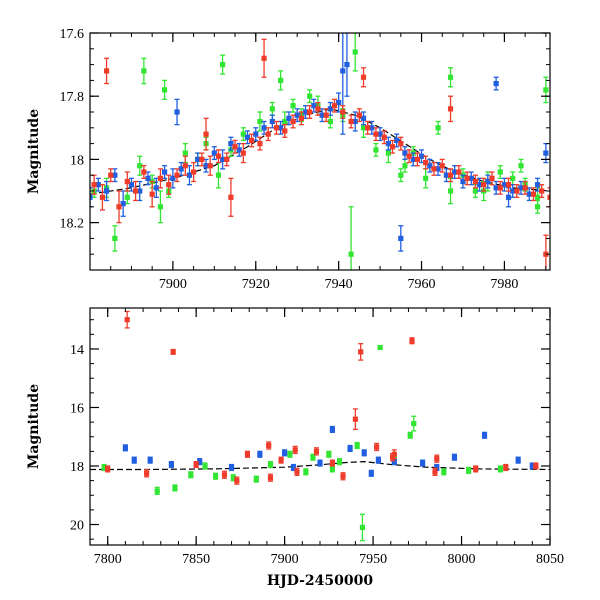 The width and height of the screenshot is (600, 600). Describe the element at coordinates (373, 559) in the screenshot. I see `bottom-x-tick-label: 7950` at that location.